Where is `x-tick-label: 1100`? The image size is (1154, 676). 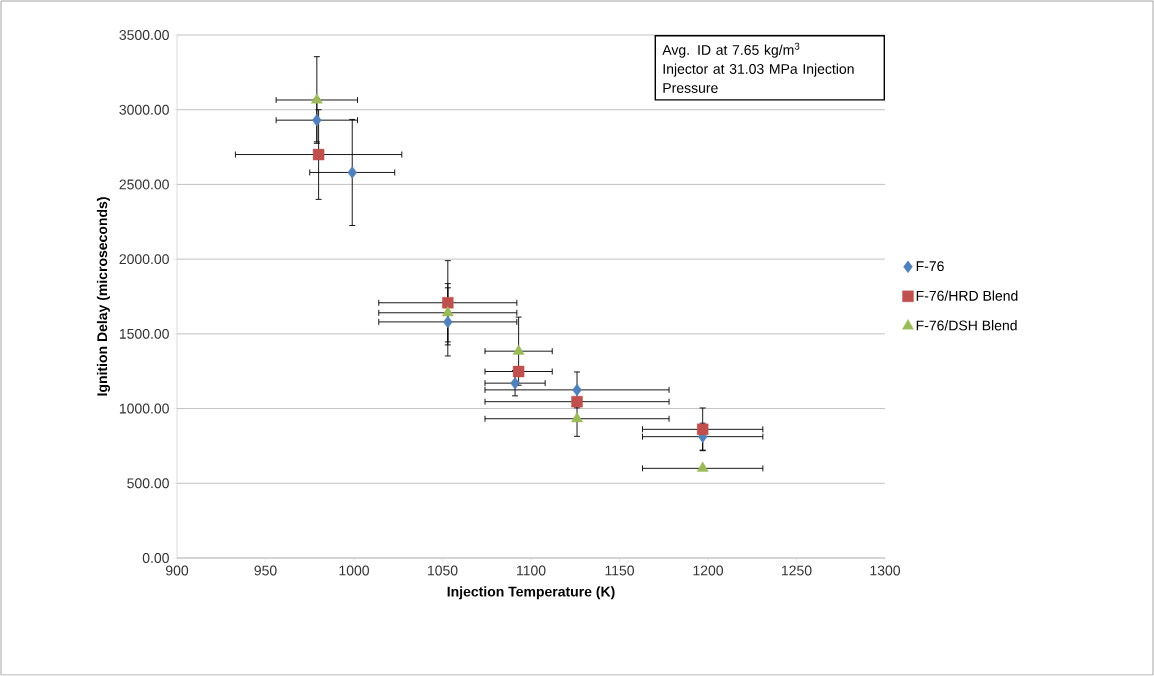
x-tick-label: 1100 is located at coordinates (531, 570).